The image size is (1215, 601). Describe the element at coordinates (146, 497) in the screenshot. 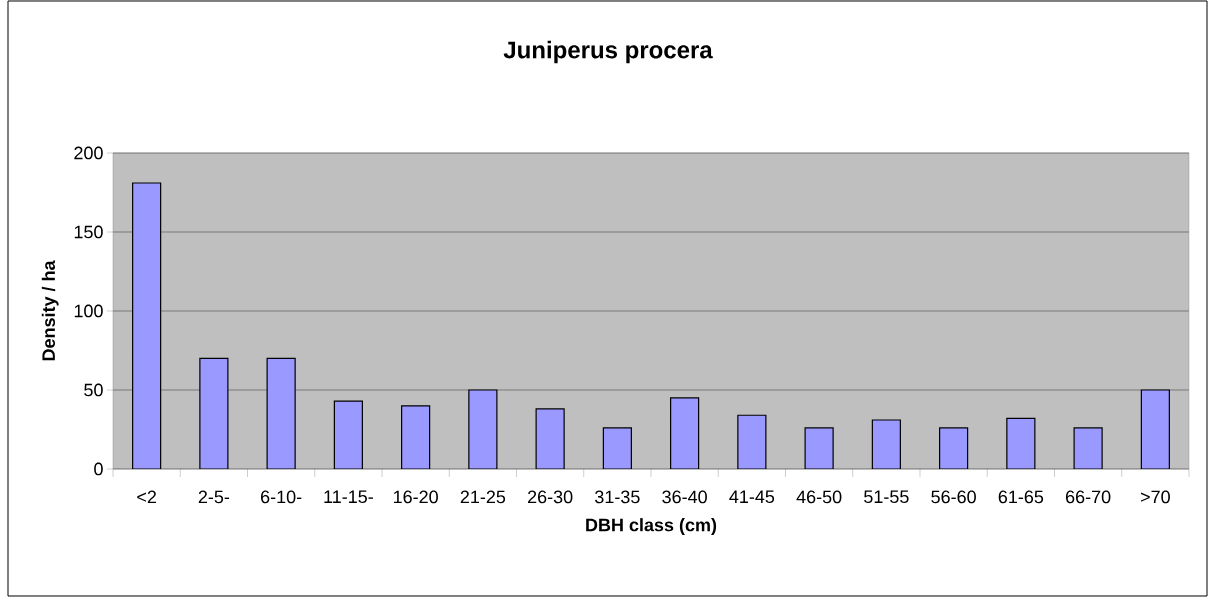

I see `x-tick-label: <2` at that location.